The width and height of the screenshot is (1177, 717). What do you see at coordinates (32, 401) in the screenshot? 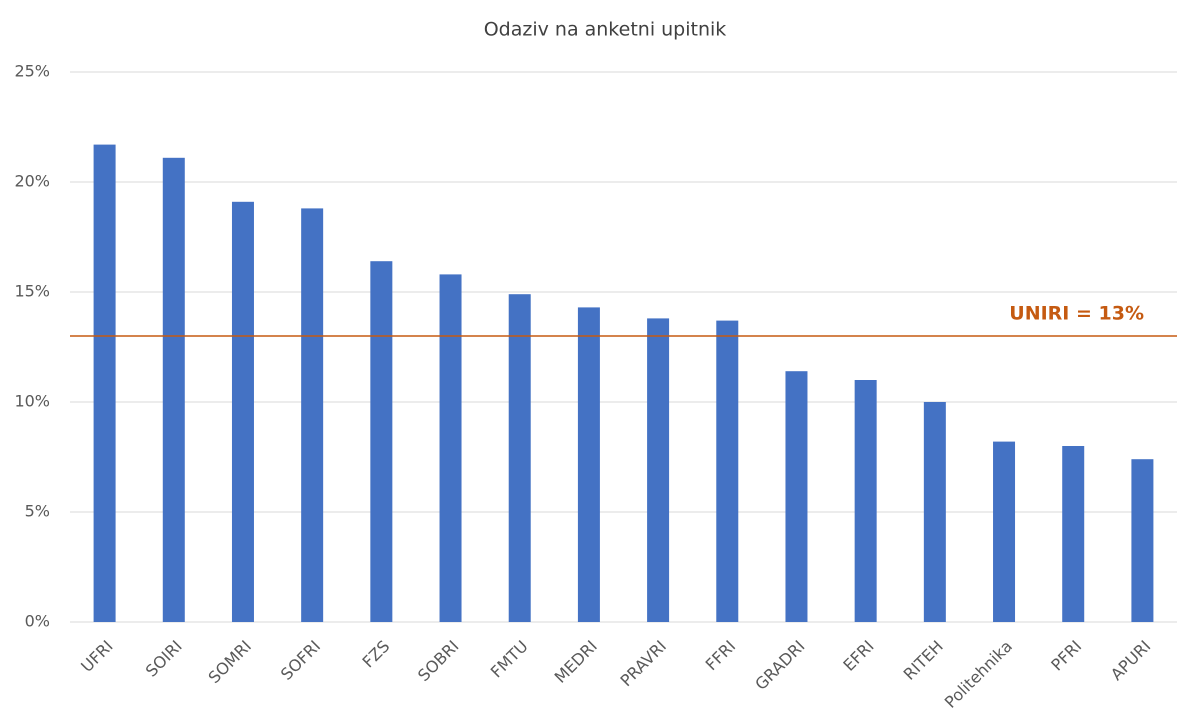
I see `y-tick-label: 10%` at bounding box center [32, 401].